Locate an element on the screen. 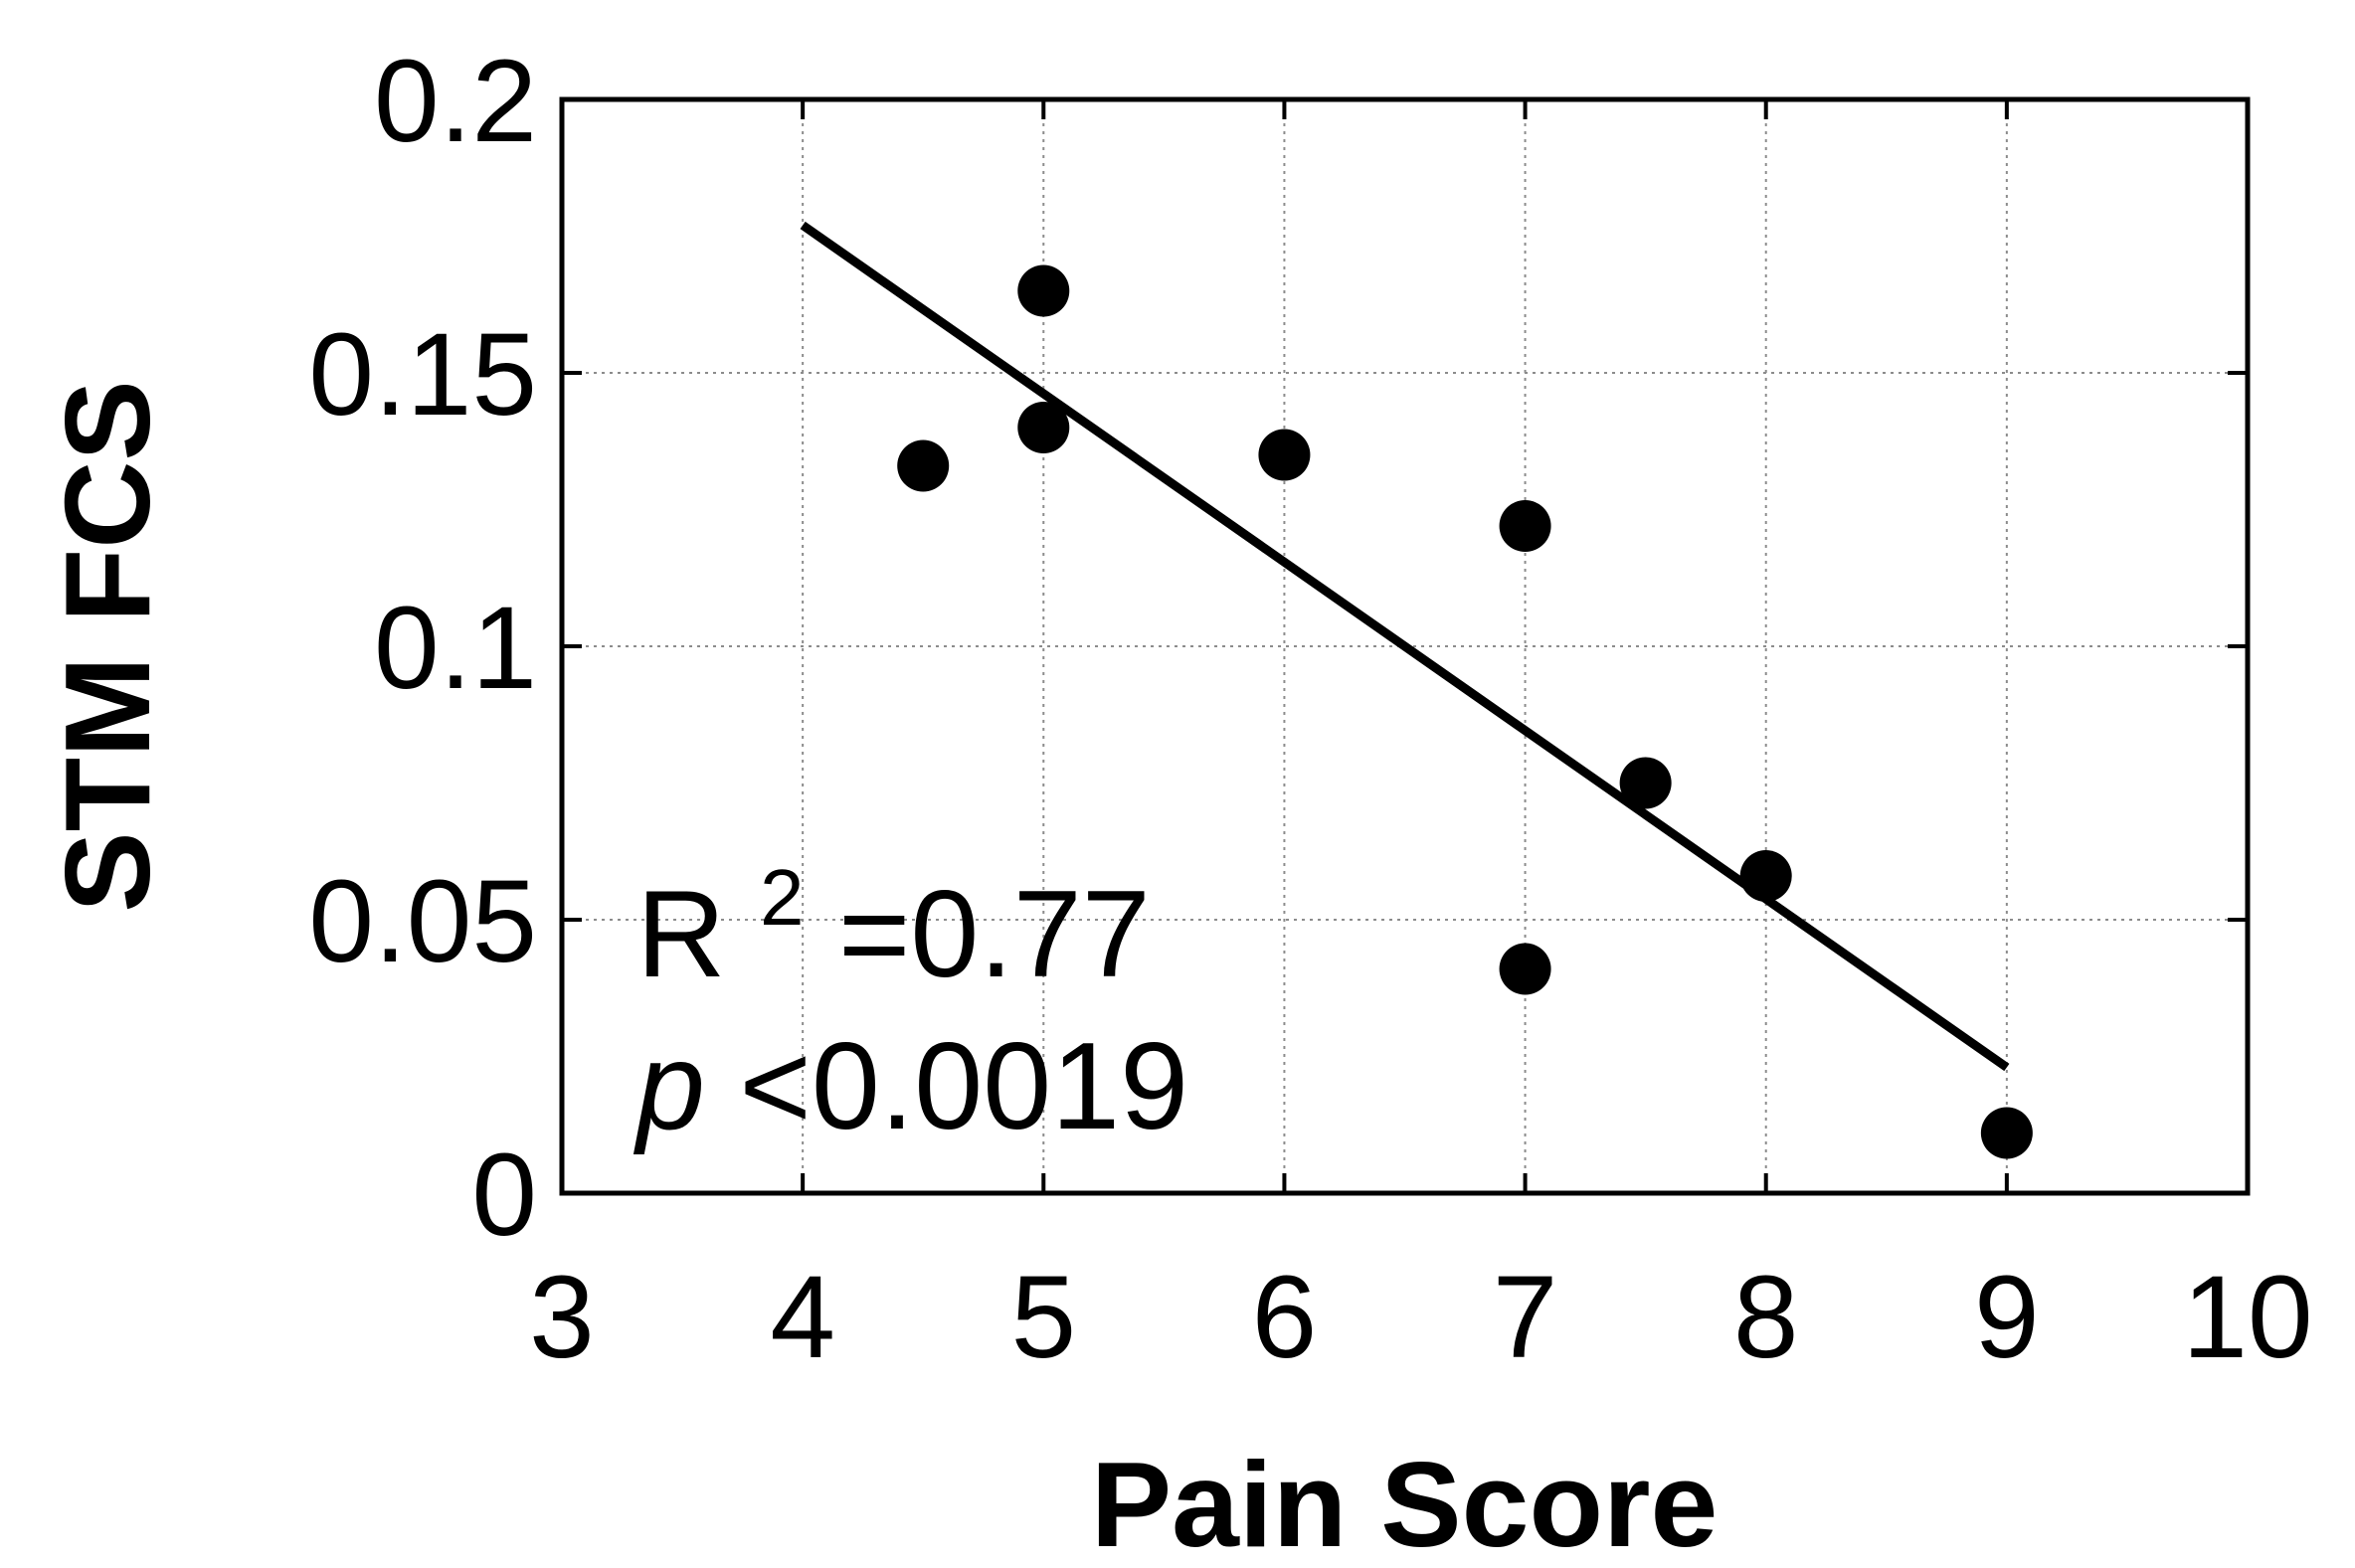 The width and height of the screenshot is (2355, 1568). x-tick-label: 9 is located at coordinates (2007, 1317).